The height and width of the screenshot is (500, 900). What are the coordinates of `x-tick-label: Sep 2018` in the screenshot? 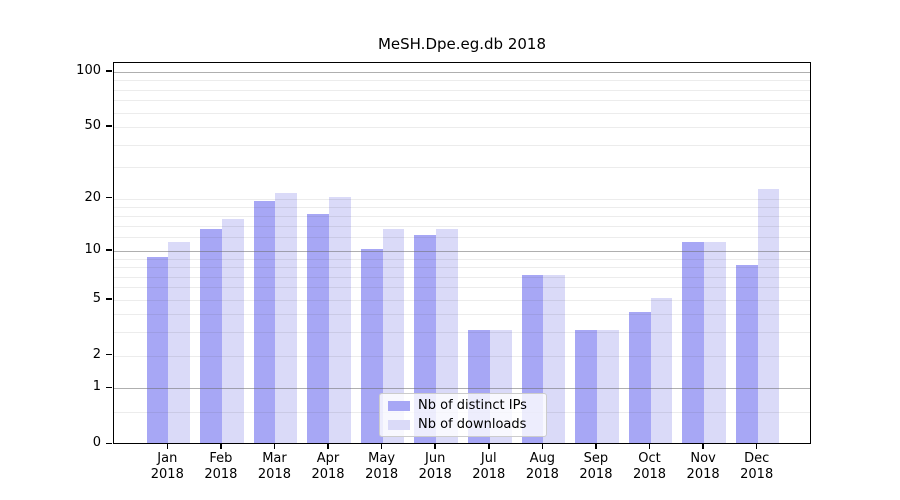 It's located at (596, 466).